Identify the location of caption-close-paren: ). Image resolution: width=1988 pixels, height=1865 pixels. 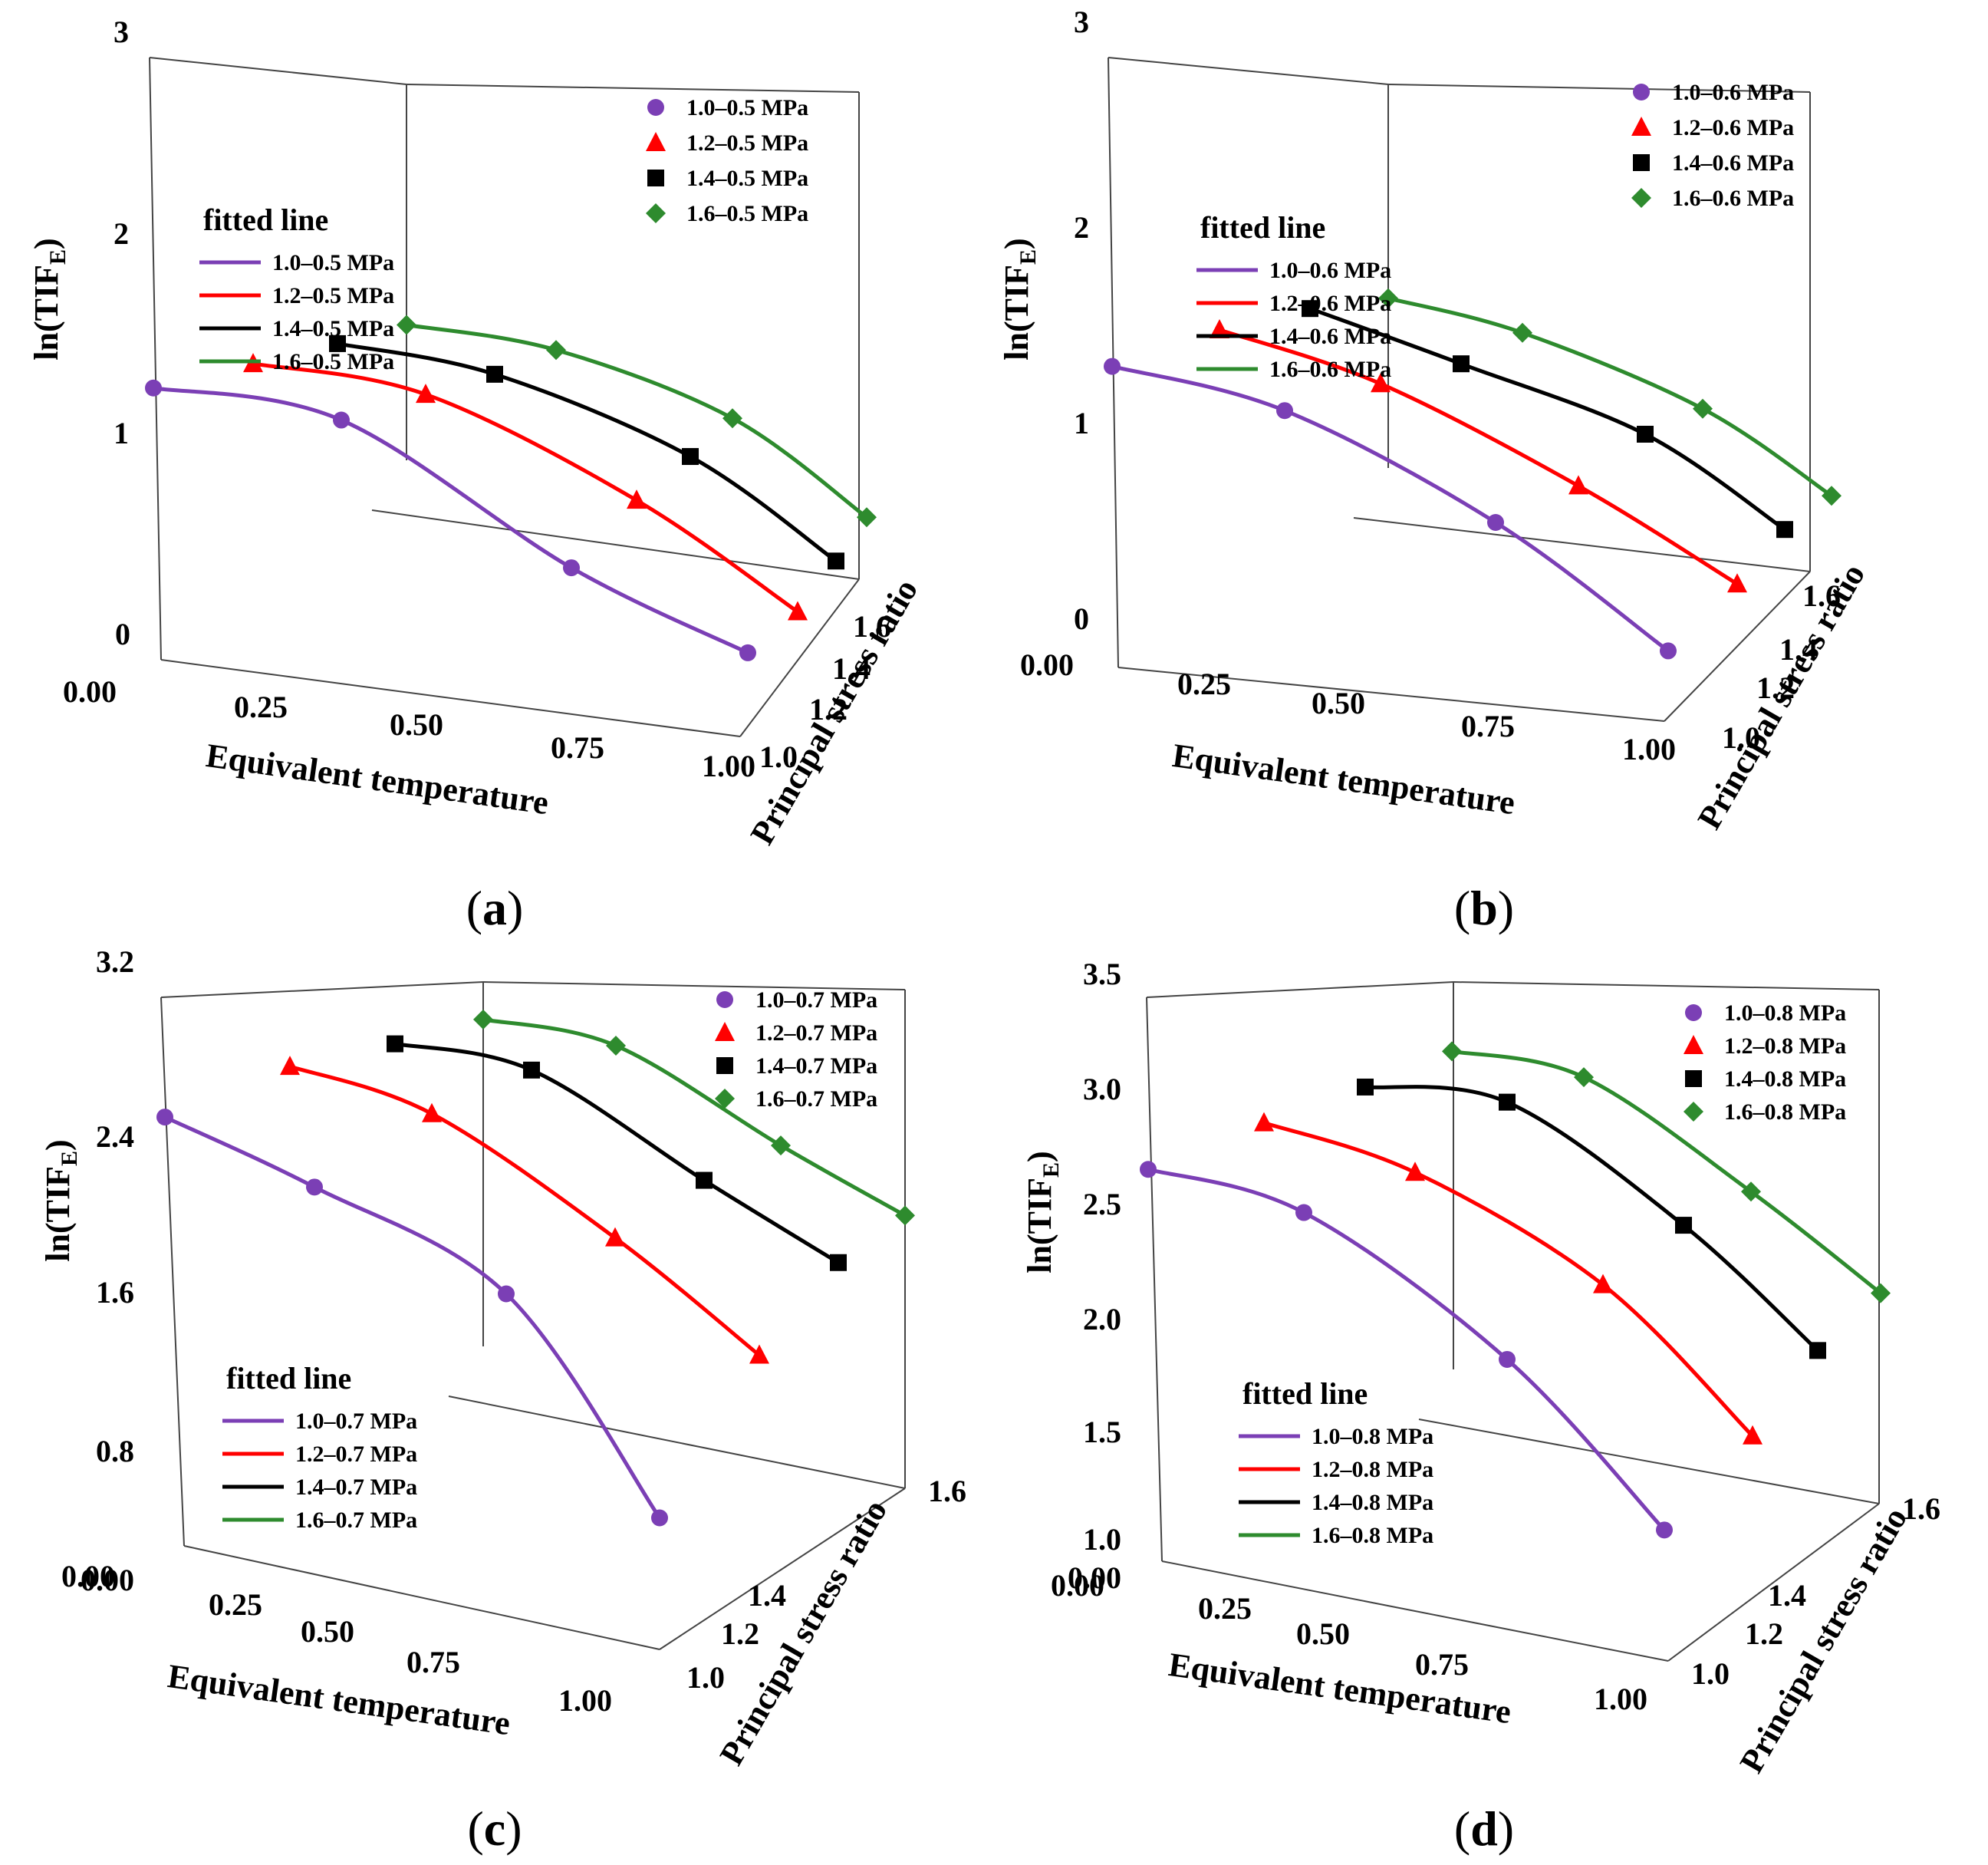
(513, 1828).